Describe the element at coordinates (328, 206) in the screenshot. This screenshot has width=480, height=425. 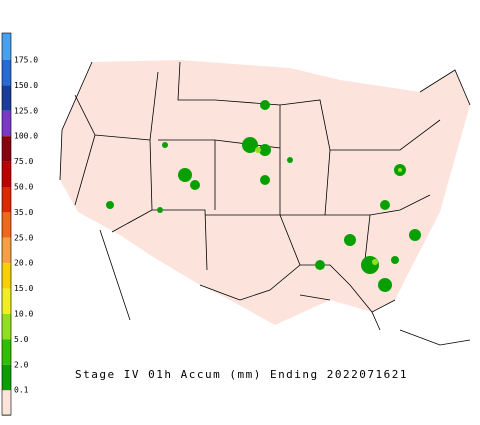
I see `precip-areas-light` at that location.